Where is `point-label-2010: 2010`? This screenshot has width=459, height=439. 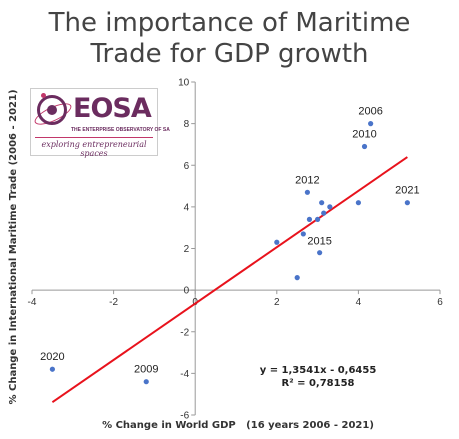 point-label-2010: 2010 is located at coordinates (364, 135).